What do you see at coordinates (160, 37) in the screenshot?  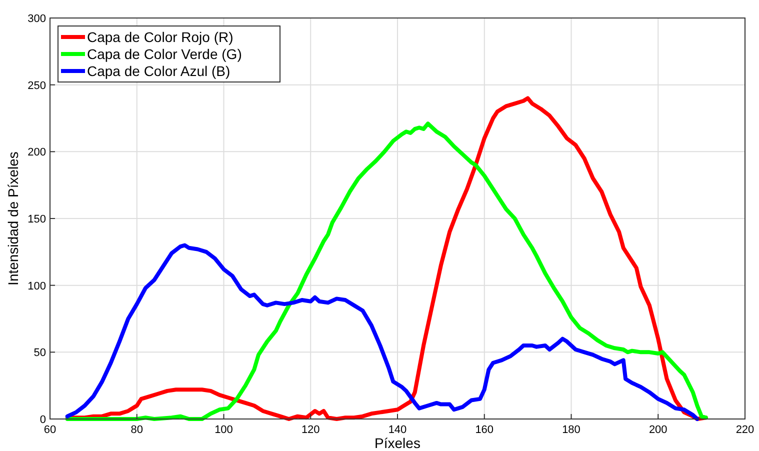 I see `legend-label: Capa de Color Rojo (R)` at bounding box center [160, 37].